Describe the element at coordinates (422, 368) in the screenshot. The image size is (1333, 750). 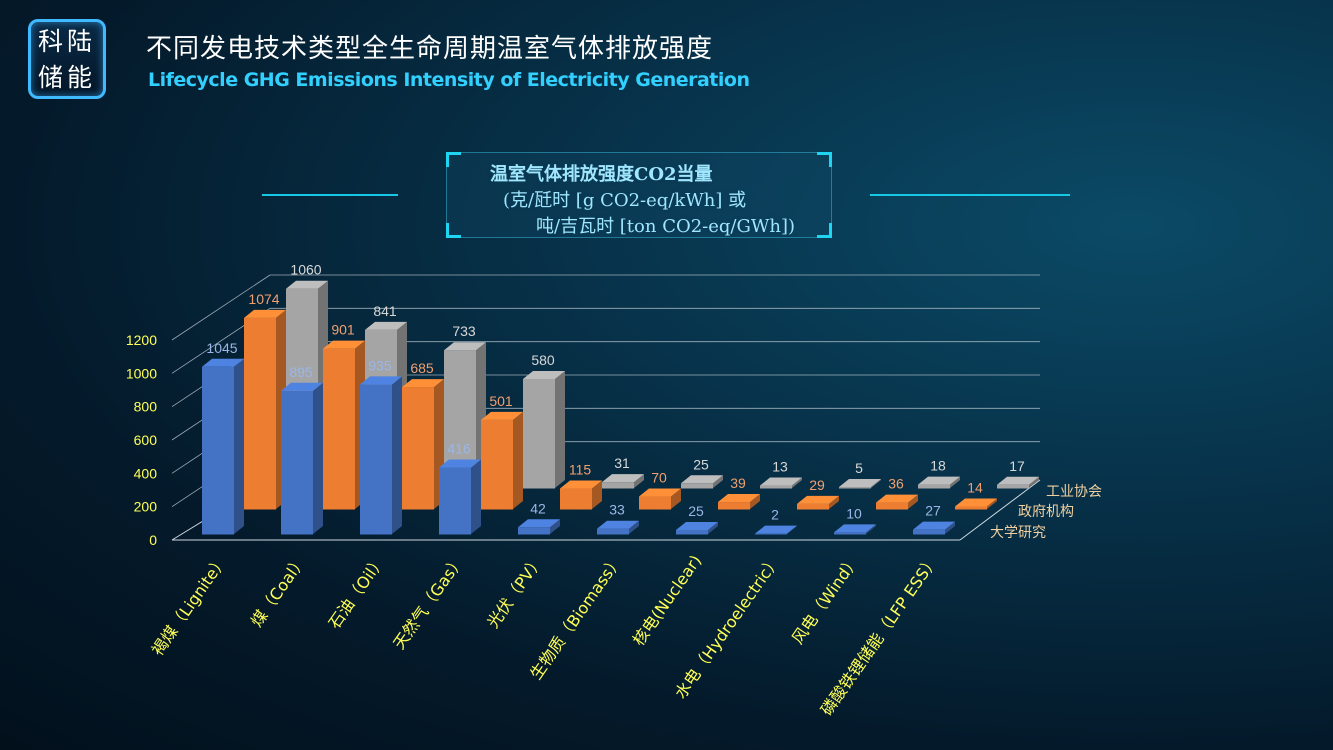
I see `data-label: 685` at that location.